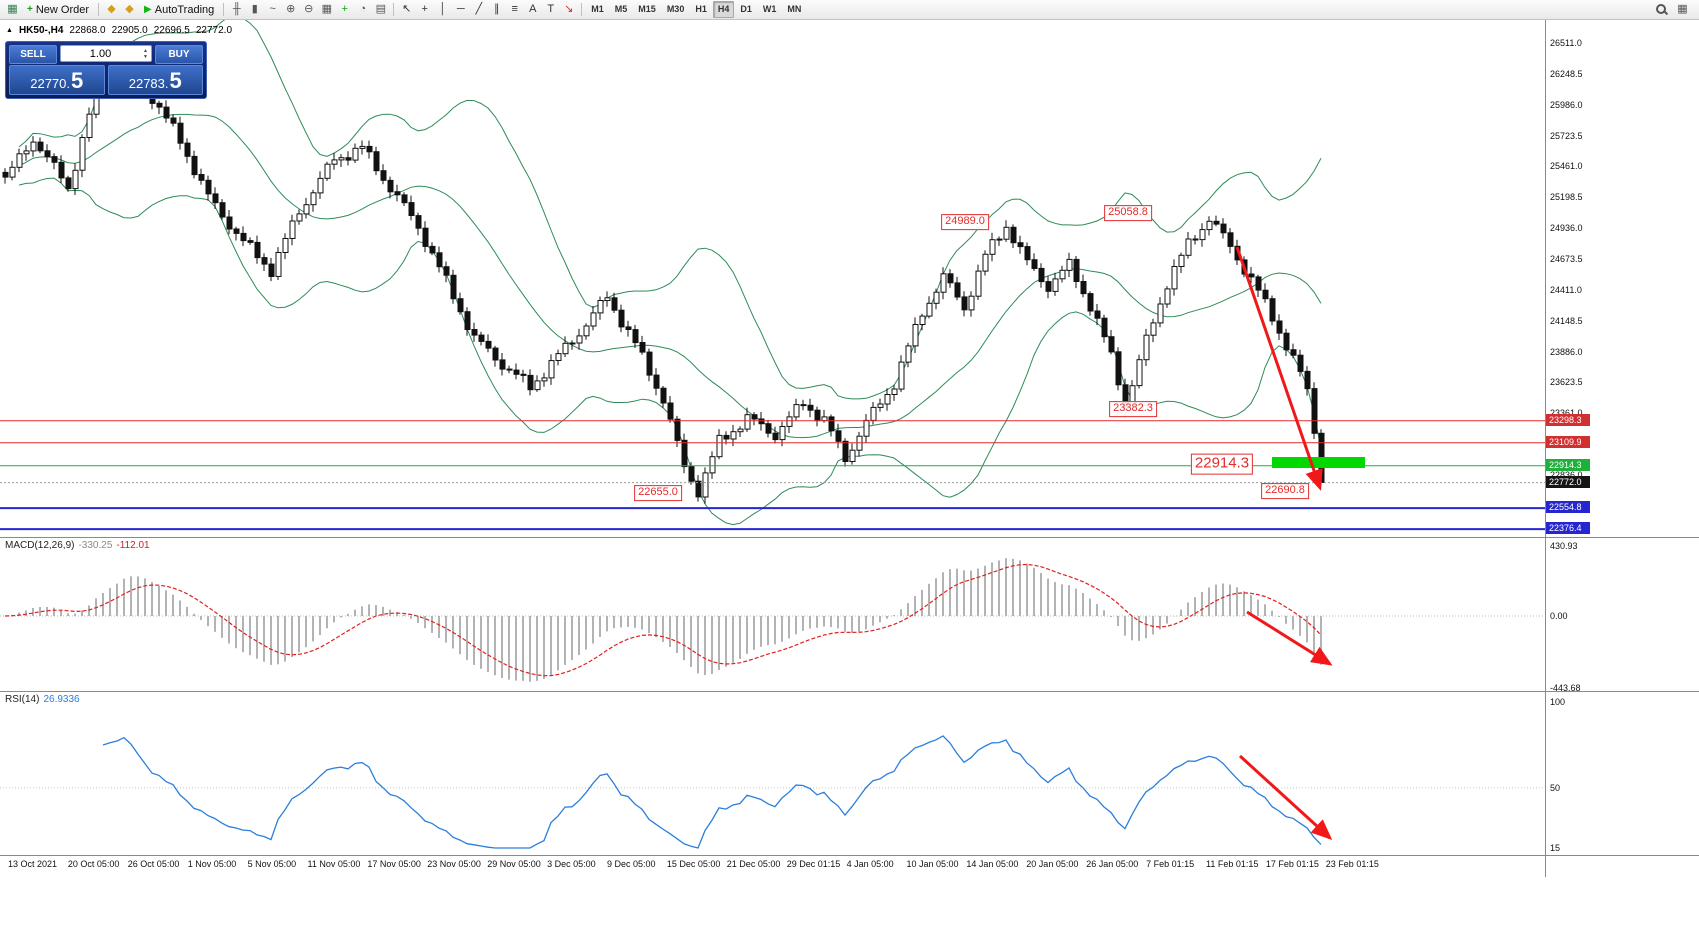 This screenshot has width=1699, height=938. What do you see at coordinates (41, 30) in the screenshot?
I see `symbol-label: HK50-,H4` at bounding box center [41, 30].